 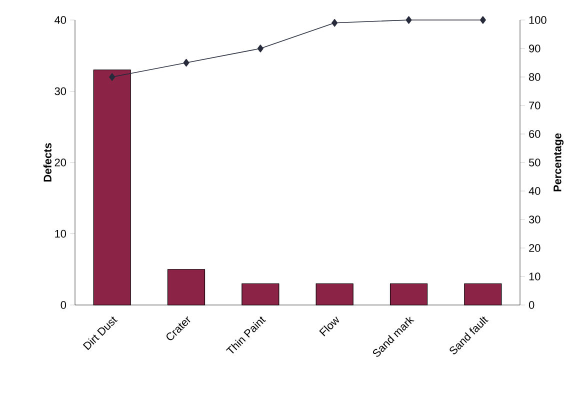 What do you see at coordinates (60, 91) in the screenshot?
I see `y-tick-label: 30` at bounding box center [60, 91].